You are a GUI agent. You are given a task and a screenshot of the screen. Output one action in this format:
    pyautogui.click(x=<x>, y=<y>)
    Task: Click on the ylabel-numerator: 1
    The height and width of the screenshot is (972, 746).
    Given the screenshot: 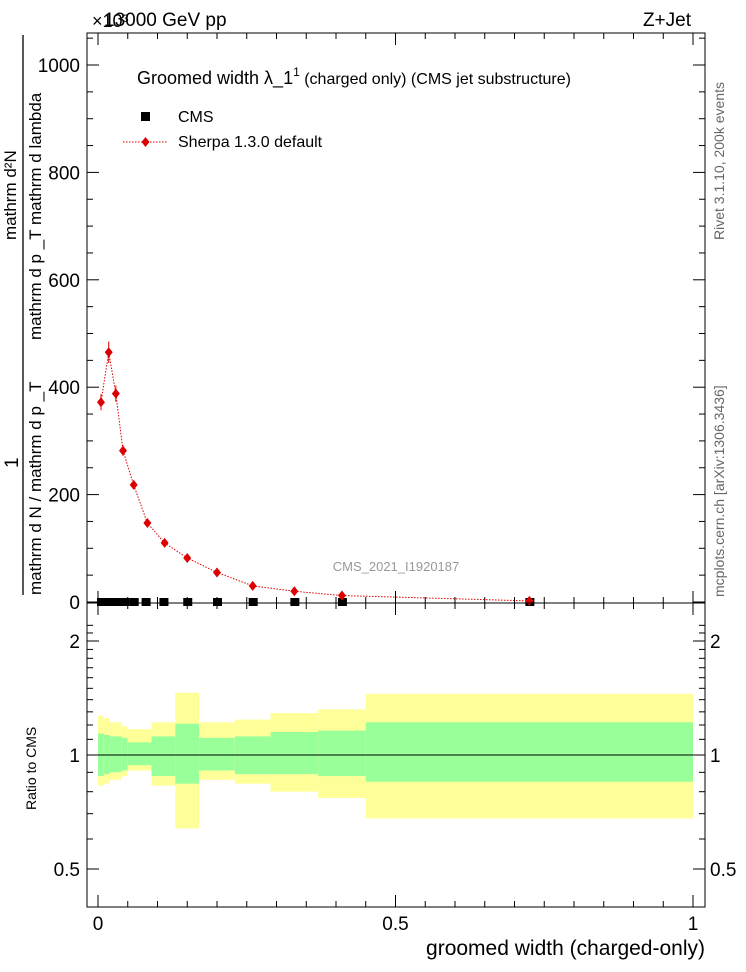 What is the action you would take?
    pyautogui.click(x=12, y=462)
    